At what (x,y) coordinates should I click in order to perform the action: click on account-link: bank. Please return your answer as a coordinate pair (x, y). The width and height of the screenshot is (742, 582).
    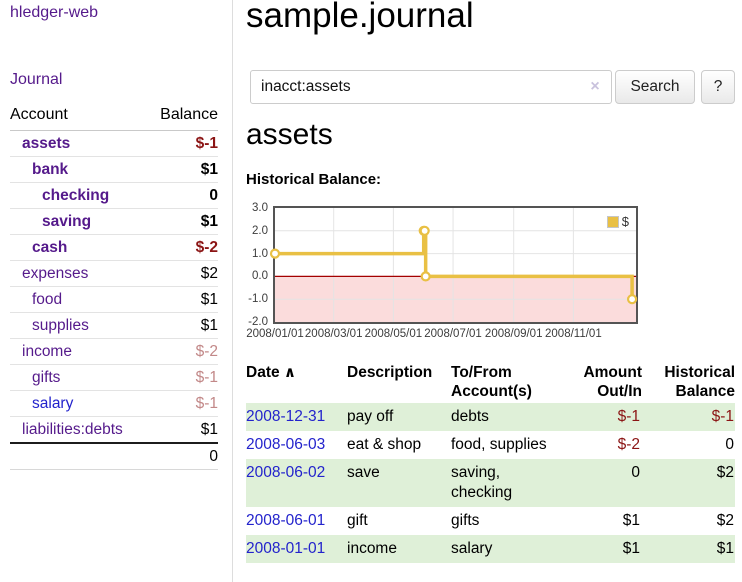
    Looking at the image, I should click on (50, 169).